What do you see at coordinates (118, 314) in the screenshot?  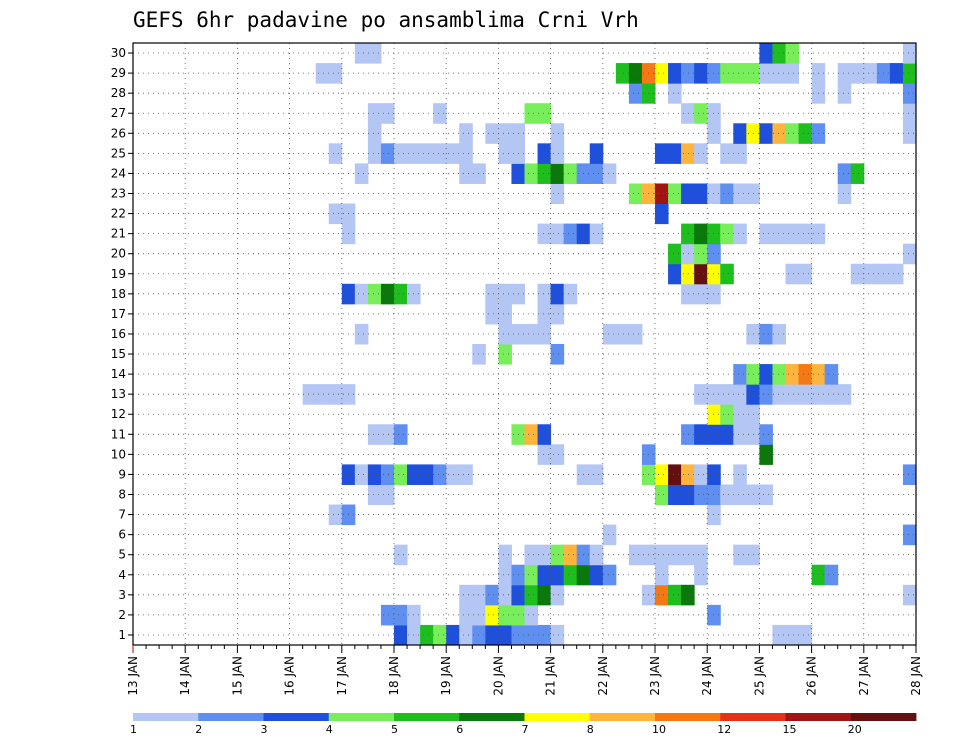 I see `y-tick-label: 17` at bounding box center [118, 314].